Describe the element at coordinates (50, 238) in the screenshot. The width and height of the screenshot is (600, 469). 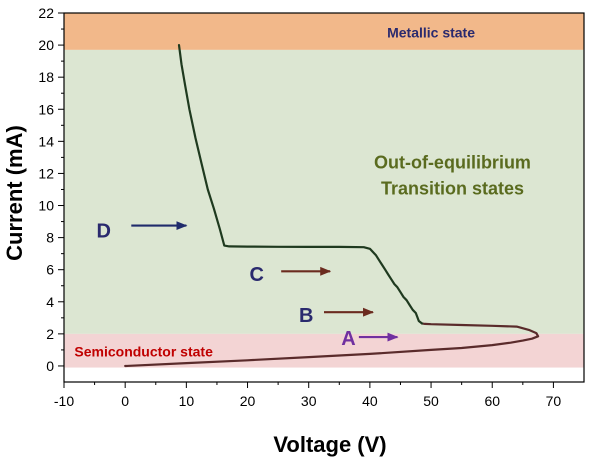
I see `y-tick-label: 8` at that location.